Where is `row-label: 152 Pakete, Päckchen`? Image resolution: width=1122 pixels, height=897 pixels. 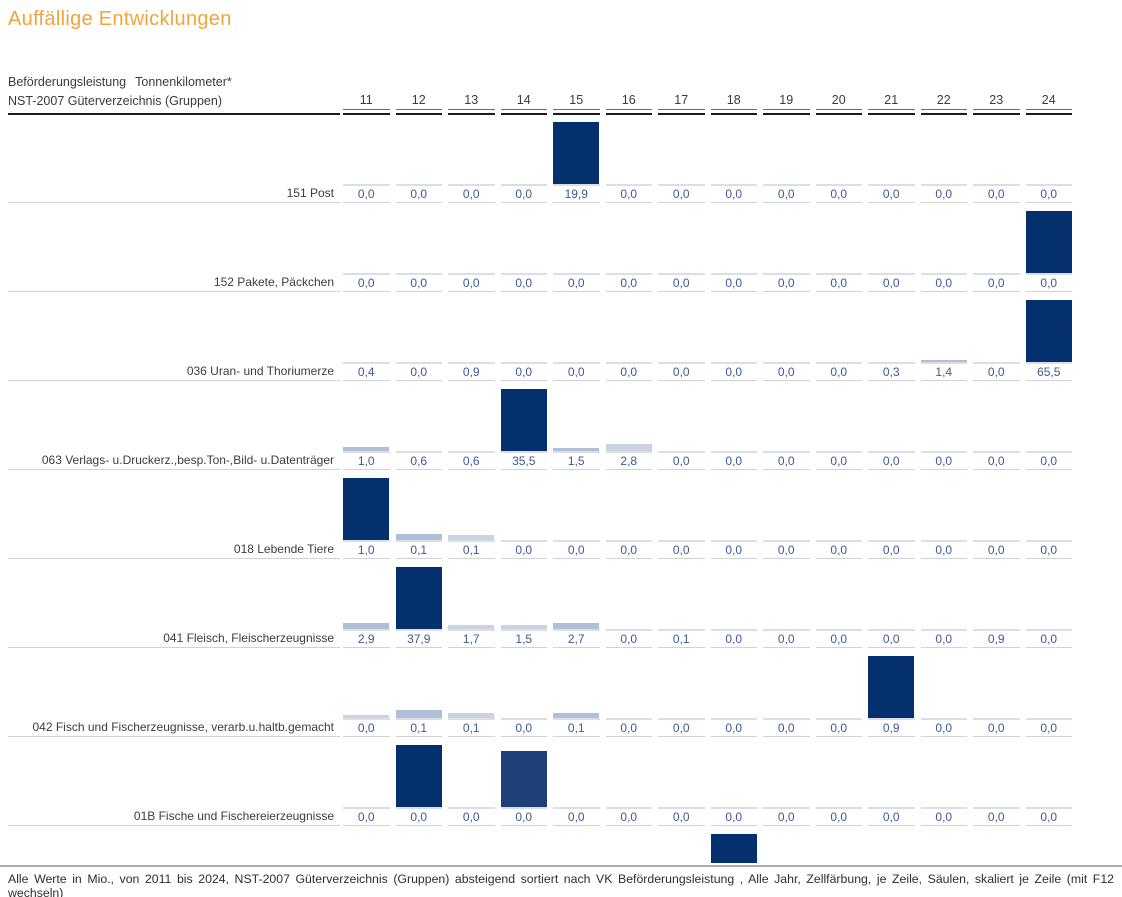
row-label: 152 Pakete, Päckchen is located at coordinates (174, 282).